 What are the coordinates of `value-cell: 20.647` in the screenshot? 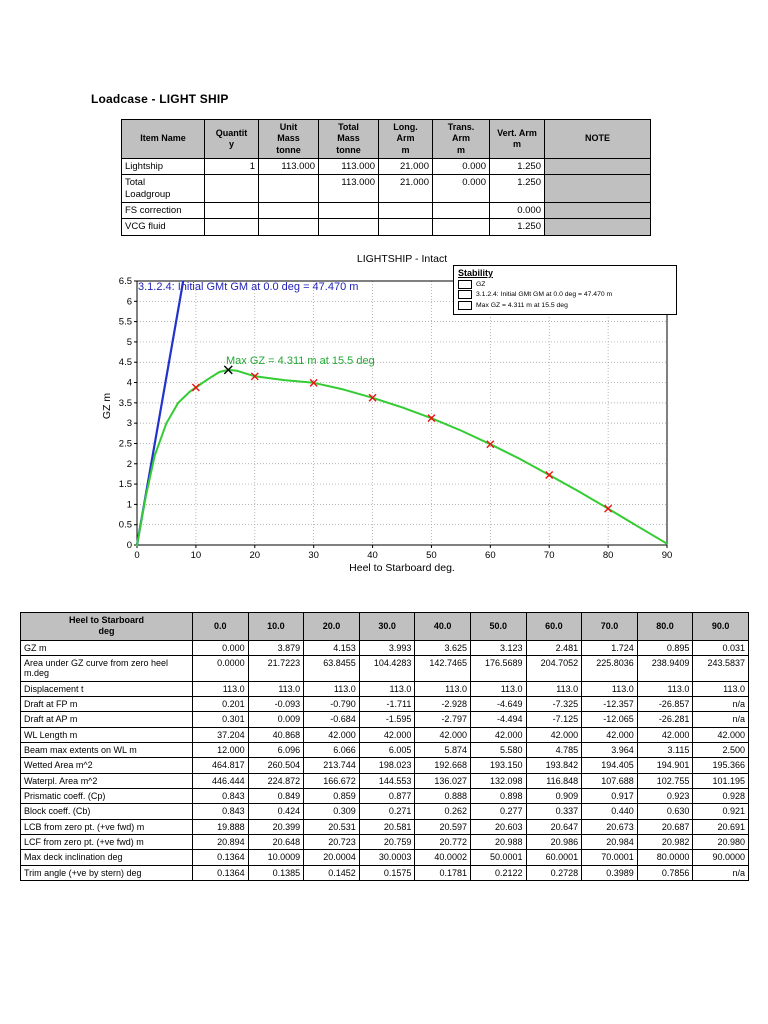 It's located at (554, 826).